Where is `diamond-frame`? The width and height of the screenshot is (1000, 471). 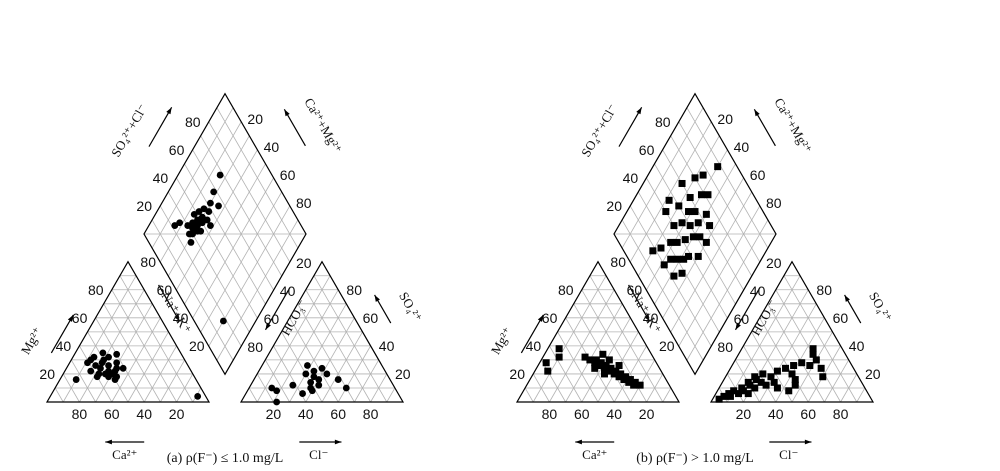 diamond-frame is located at coordinates (695, 234).